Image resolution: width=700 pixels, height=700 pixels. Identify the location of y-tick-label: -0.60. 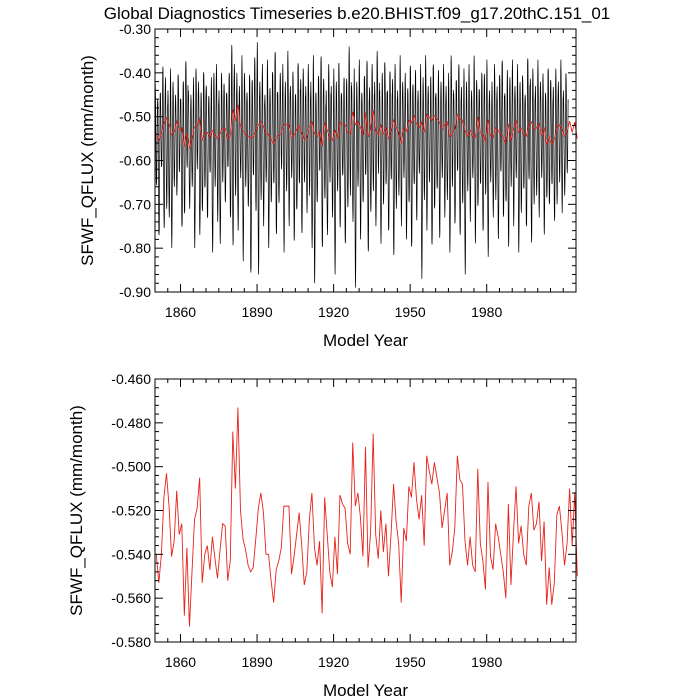
(135, 161).